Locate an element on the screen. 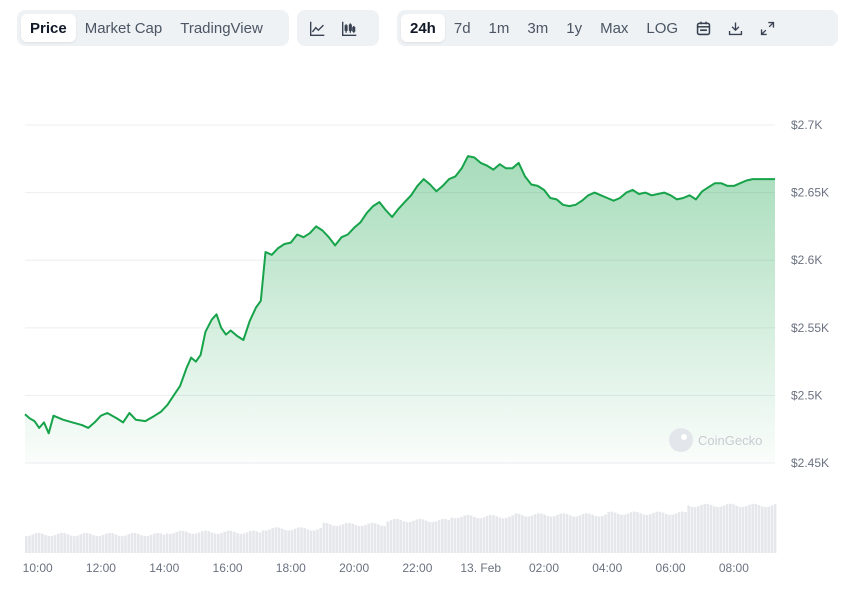  candlestick-chart-button is located at coordinates (349, 28).